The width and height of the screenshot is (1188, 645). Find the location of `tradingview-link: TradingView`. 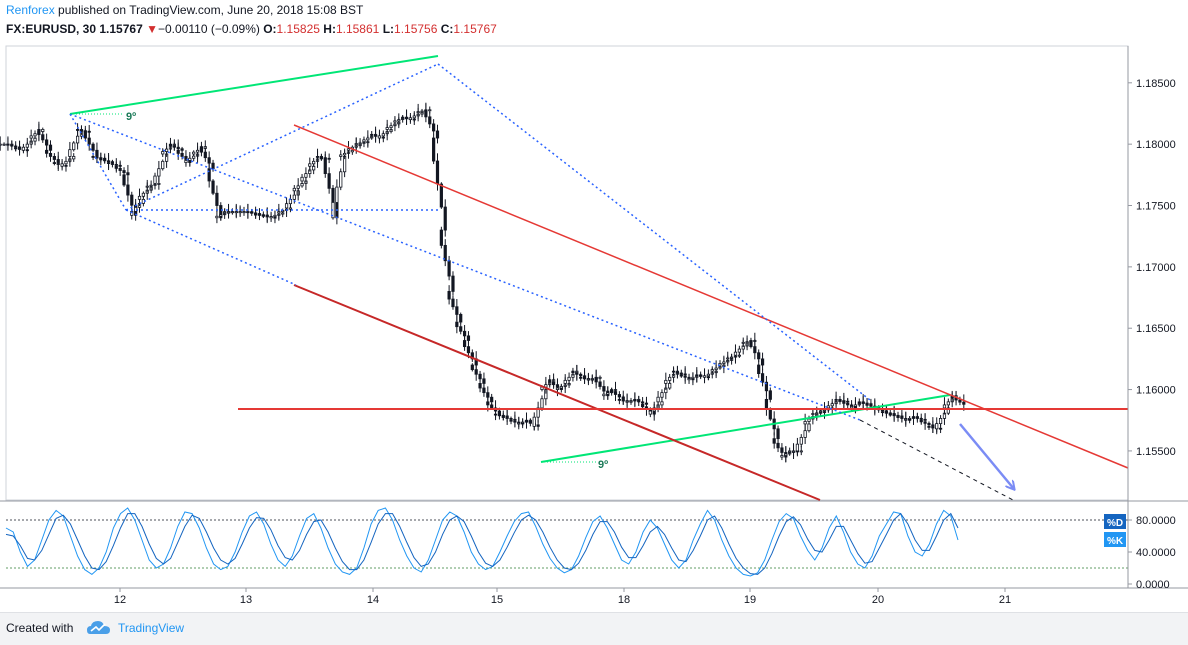

tradingview-link: TradingView is located at coordinates (151, 628).